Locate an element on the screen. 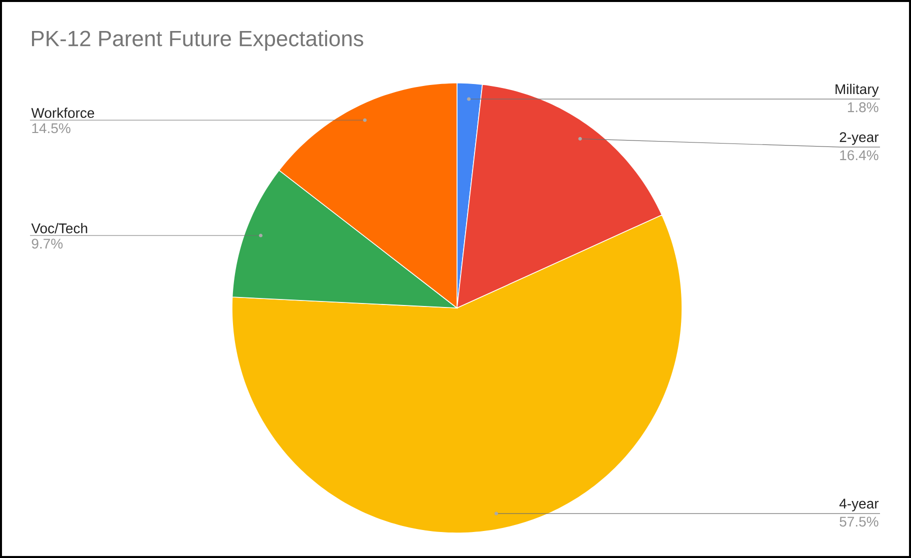  slice-label: Workforce is located at coordinates (62, 113).